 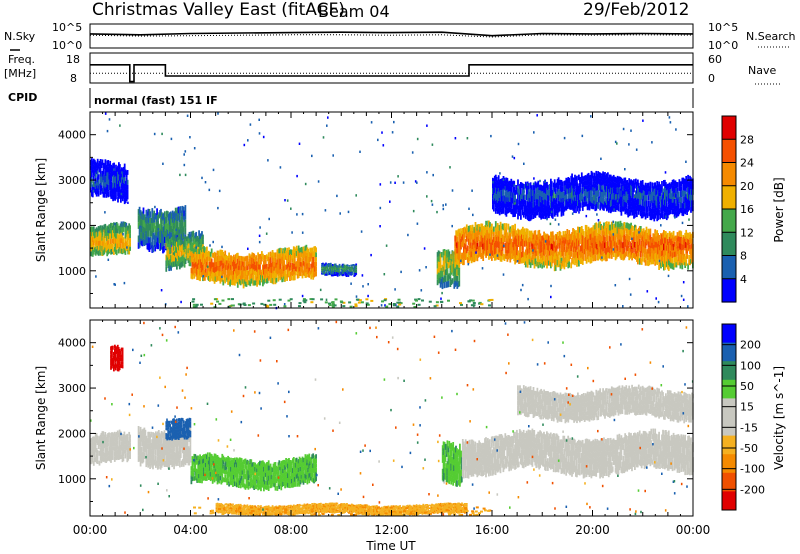 I want to click on freq-tick-bottom: 8, so click(x=73, y=78).